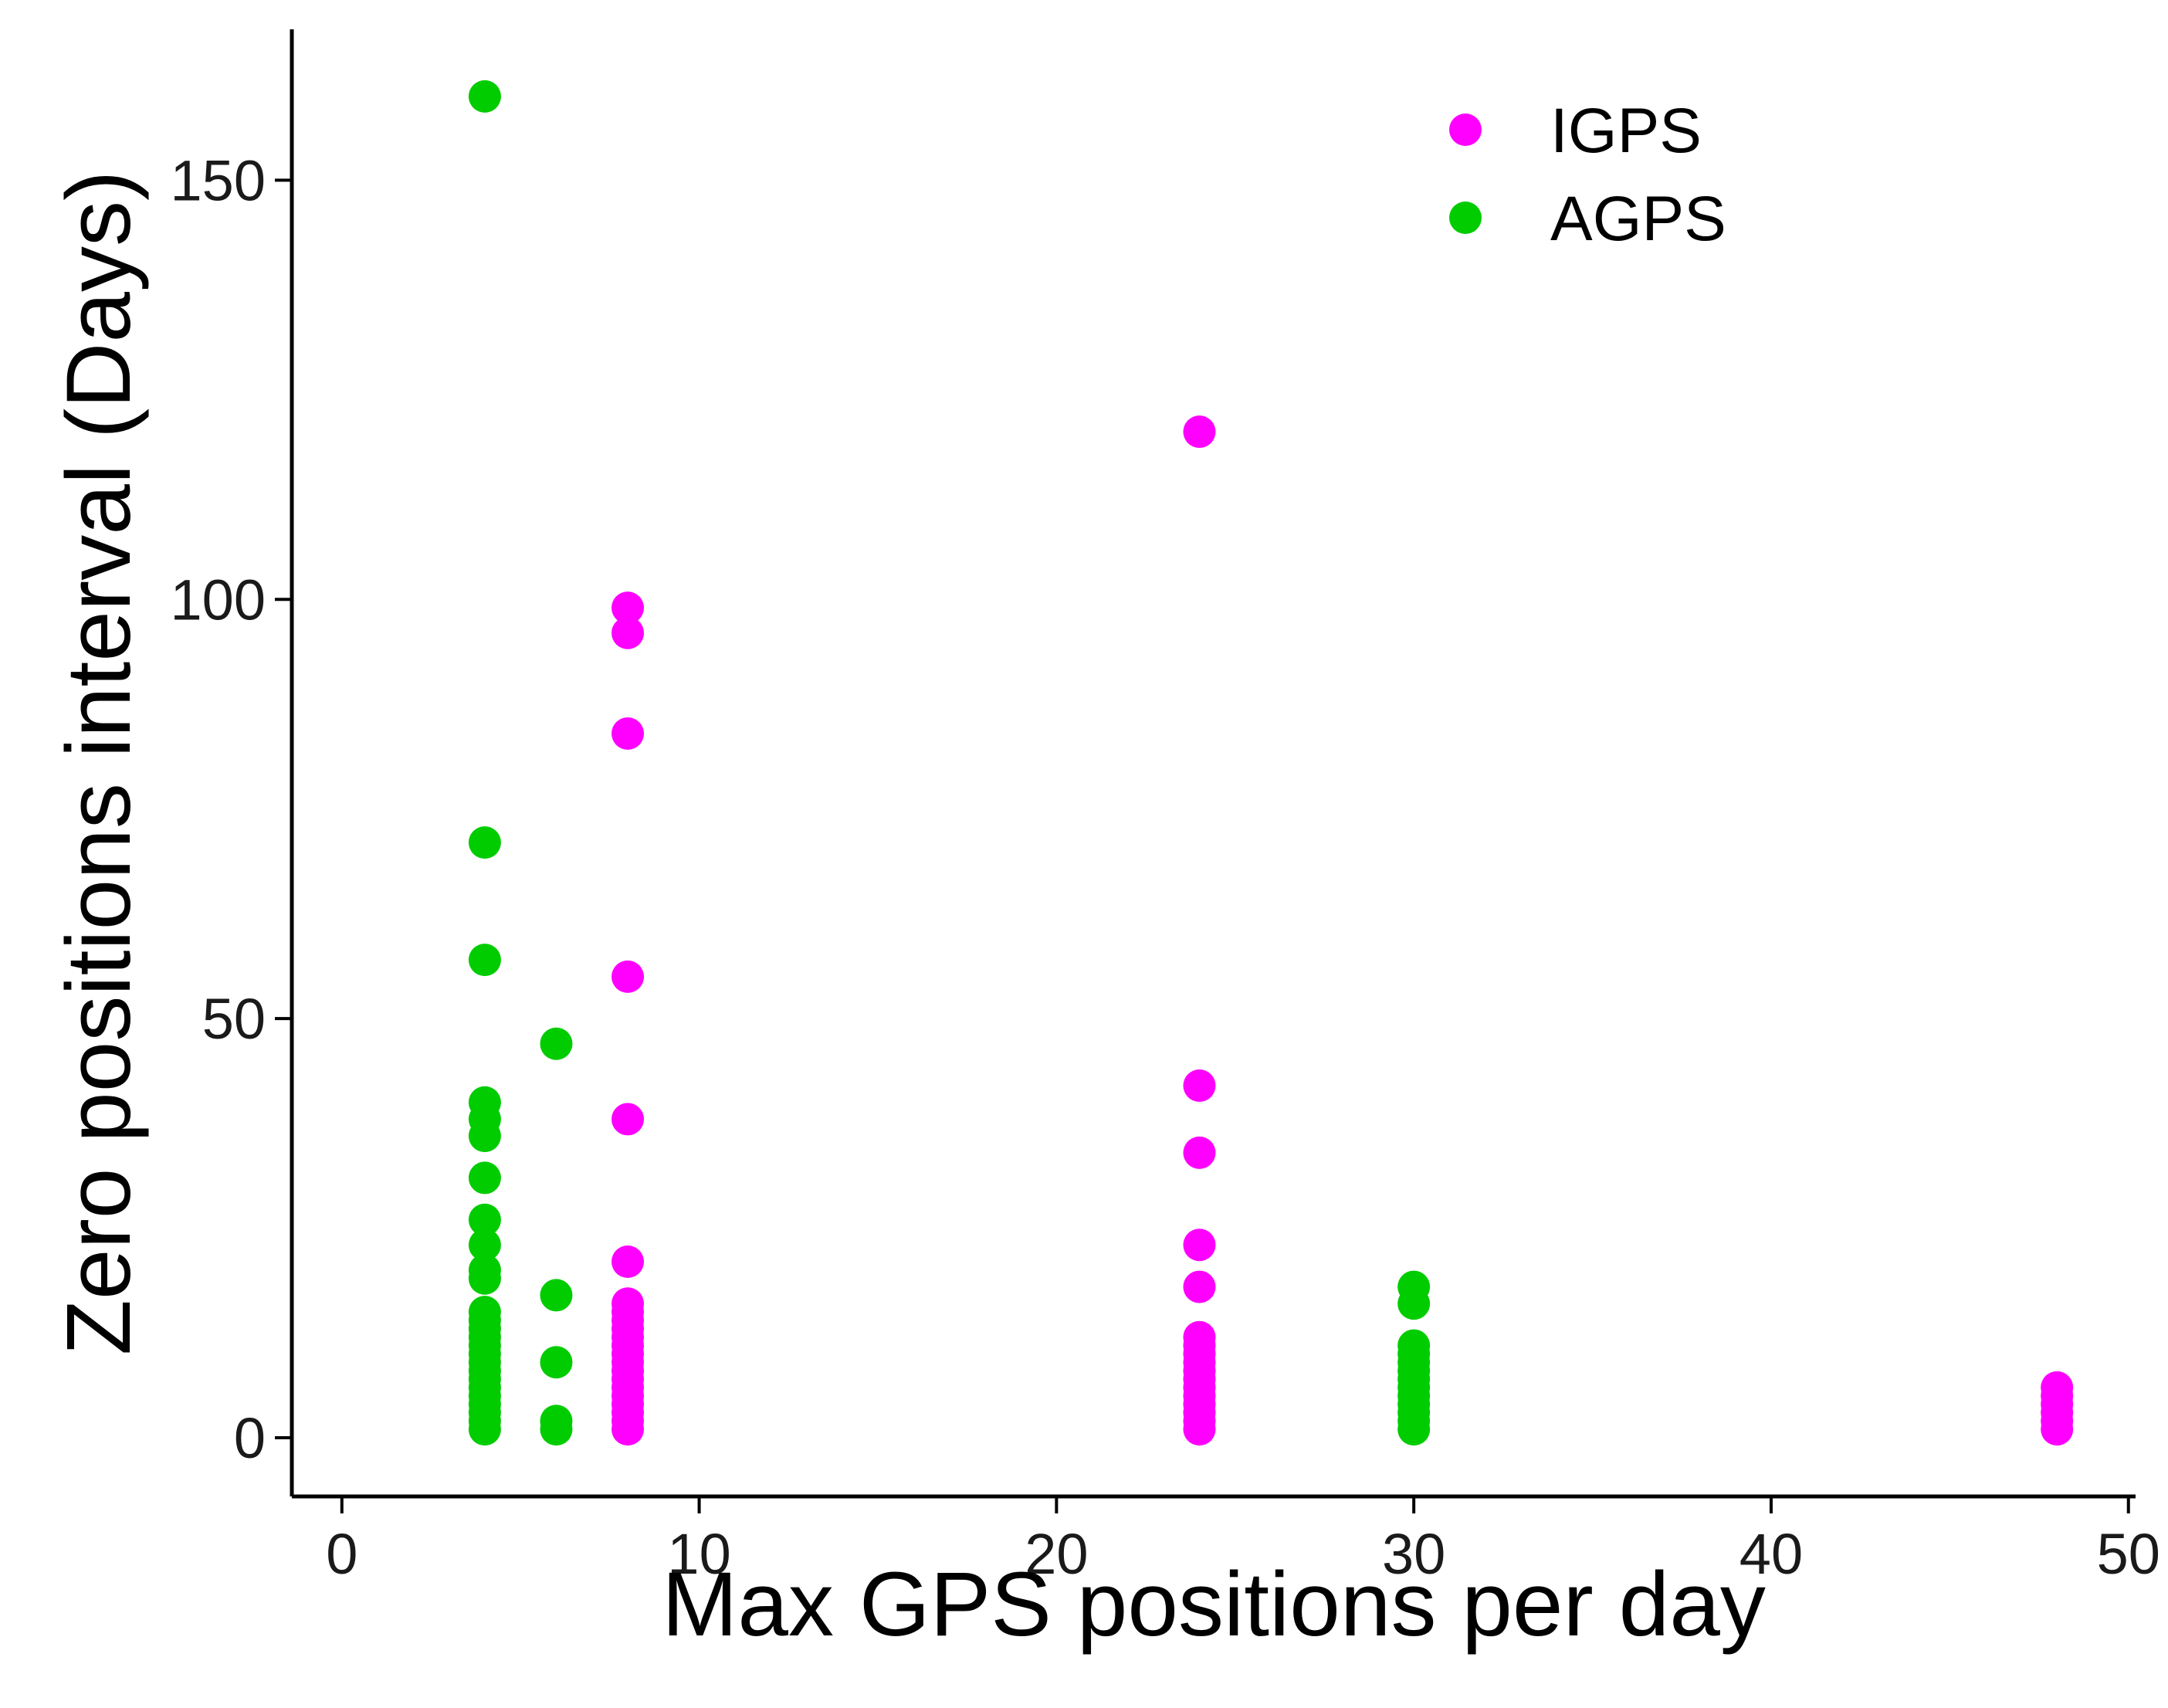 This screenshot has width=2168, height=1708. What do you see at coordinates (1626, 131) in the screenshot?
I see `legend-label-igps: IGPS` at bounding box center [1626, 131].